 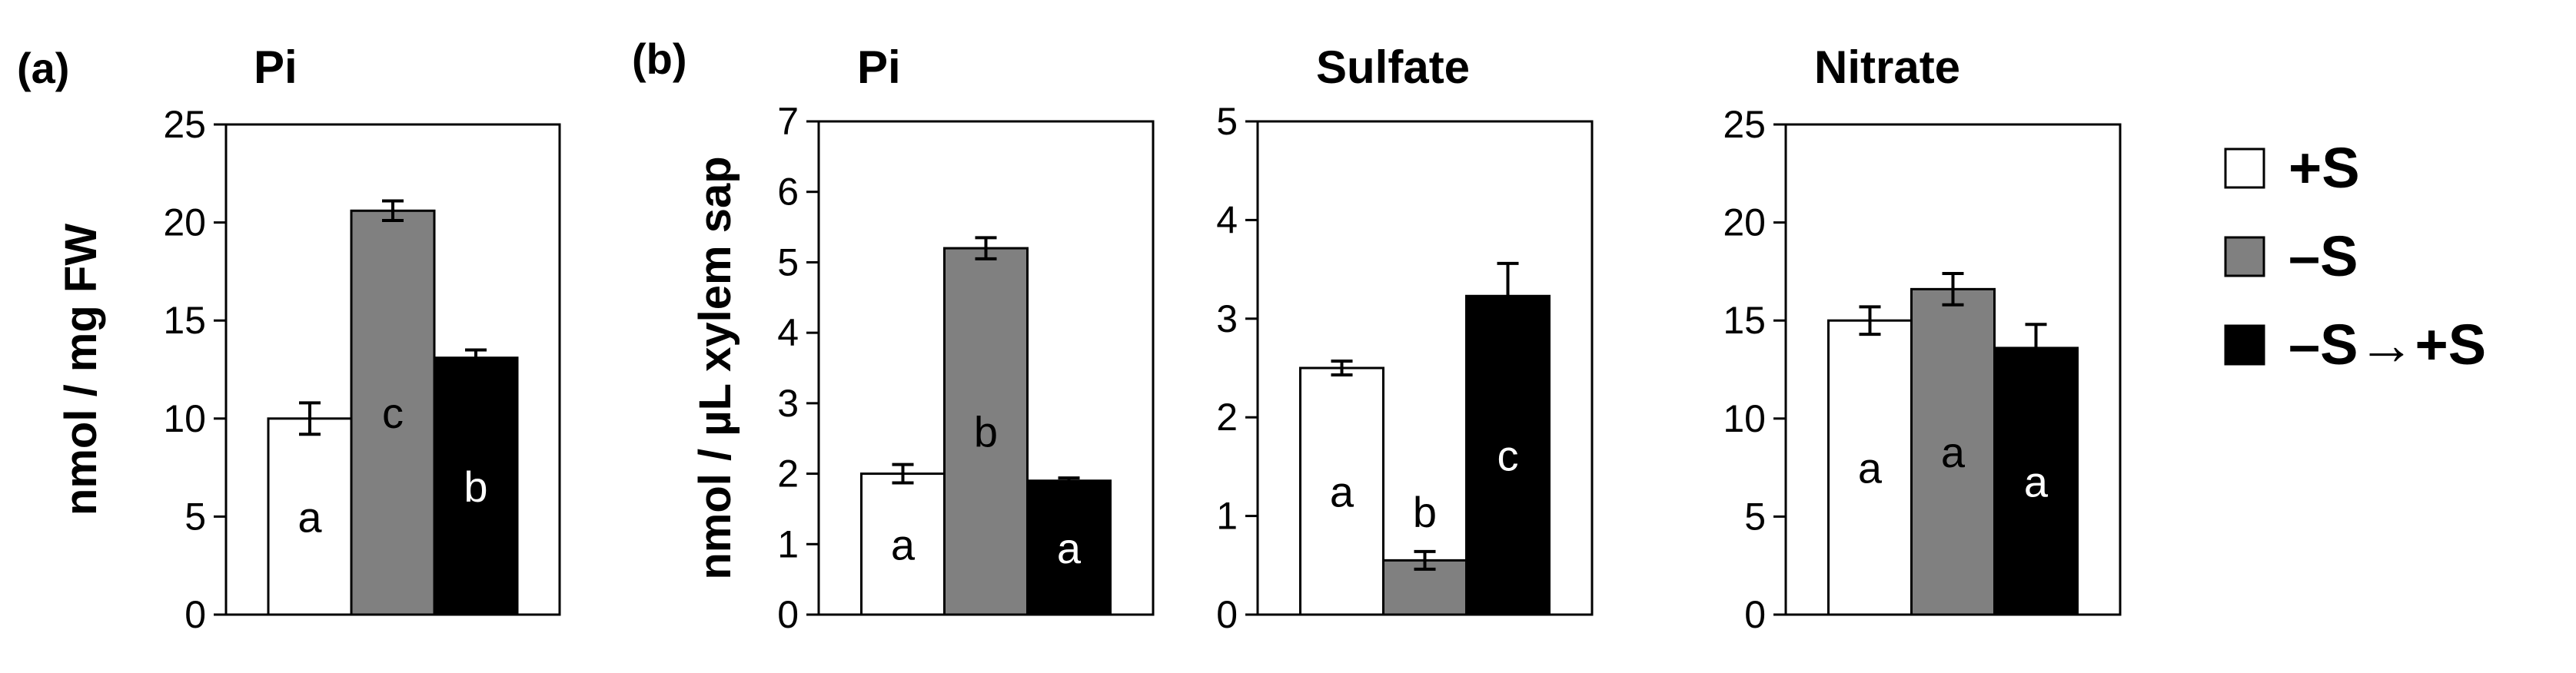 I want to click on legend-swatch-minus-s, so click(x=2244, y=256).